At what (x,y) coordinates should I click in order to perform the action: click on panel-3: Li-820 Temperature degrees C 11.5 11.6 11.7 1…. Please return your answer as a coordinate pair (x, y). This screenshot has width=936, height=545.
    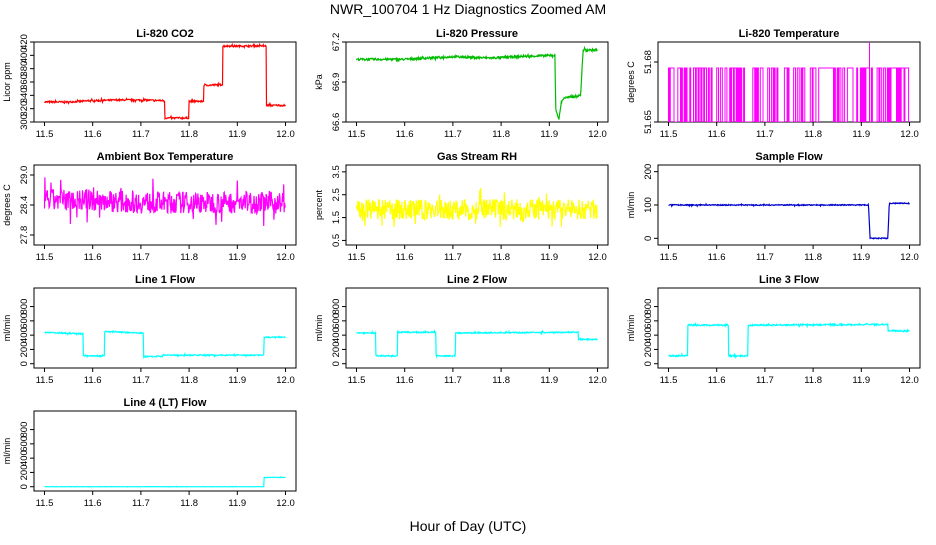
    Looking at the image, I should click on (773, 84).